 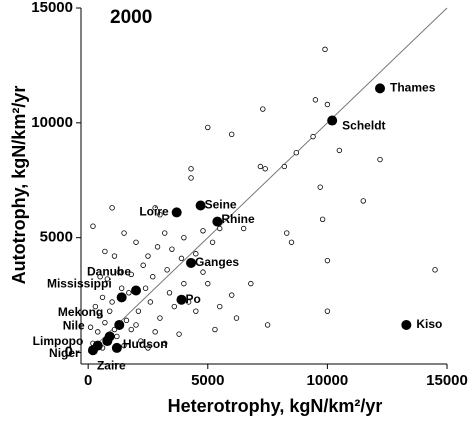 I want to click on point-label: Po, so click(x=192, y=299).